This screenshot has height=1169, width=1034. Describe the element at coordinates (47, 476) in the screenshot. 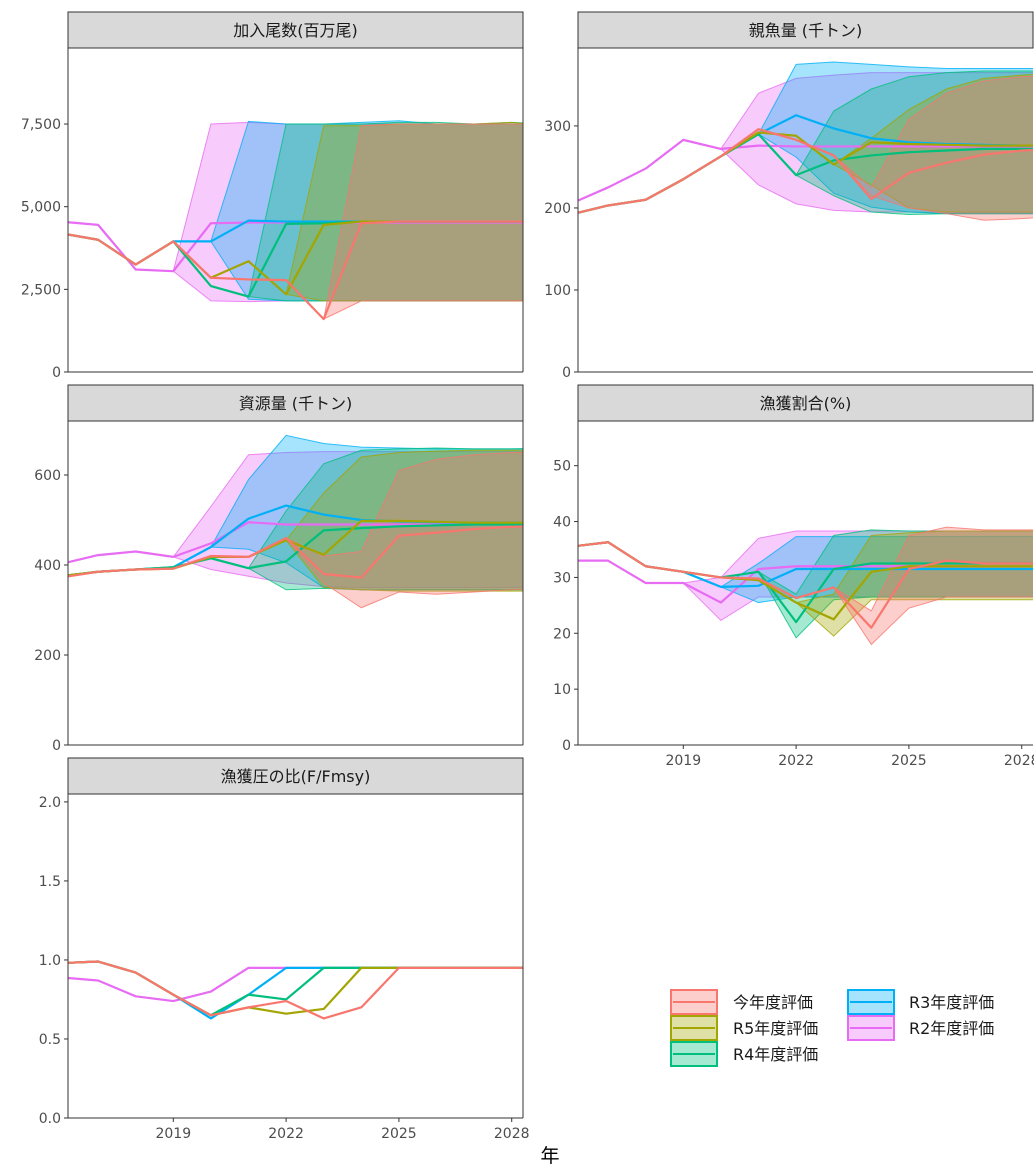

I see `y-tick-label: 600` at that location.